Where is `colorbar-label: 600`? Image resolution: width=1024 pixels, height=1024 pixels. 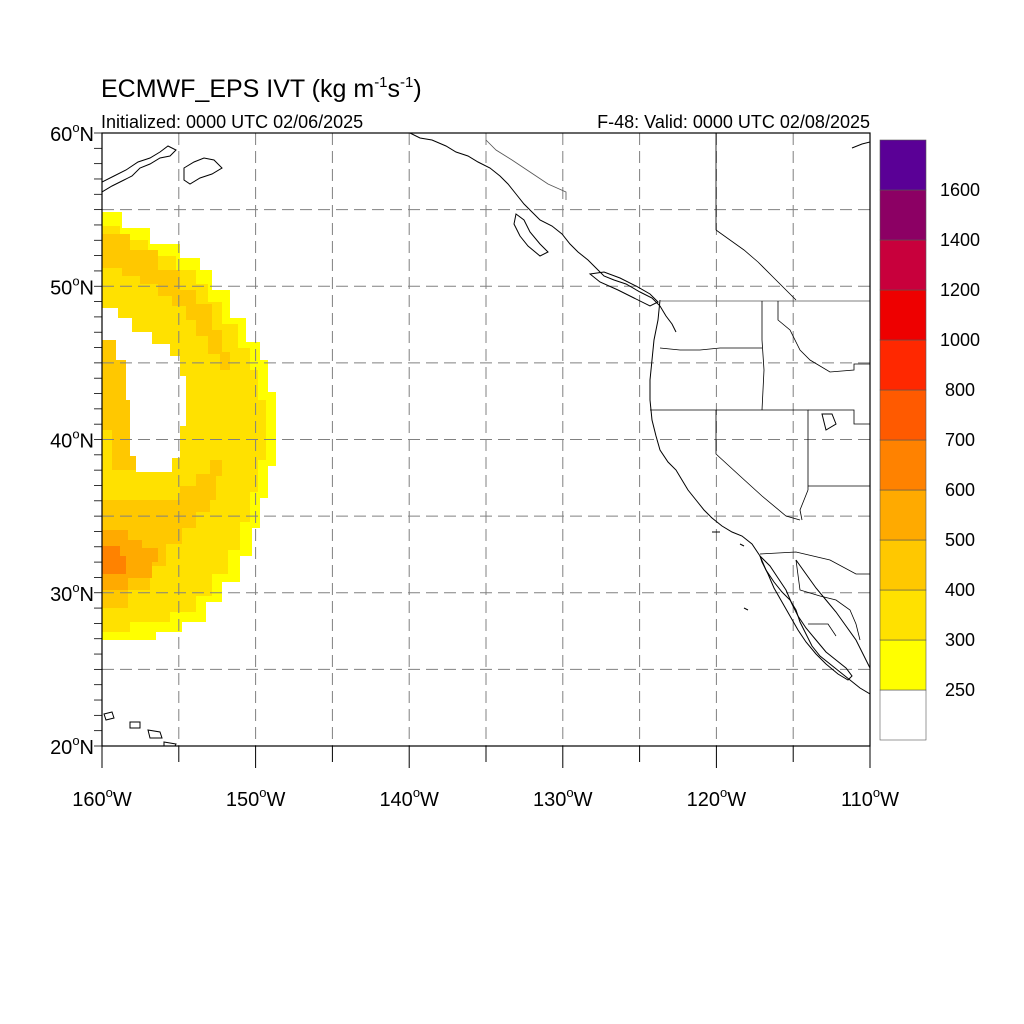 colorbar-label: 600 is located at coordinates (960, 490).